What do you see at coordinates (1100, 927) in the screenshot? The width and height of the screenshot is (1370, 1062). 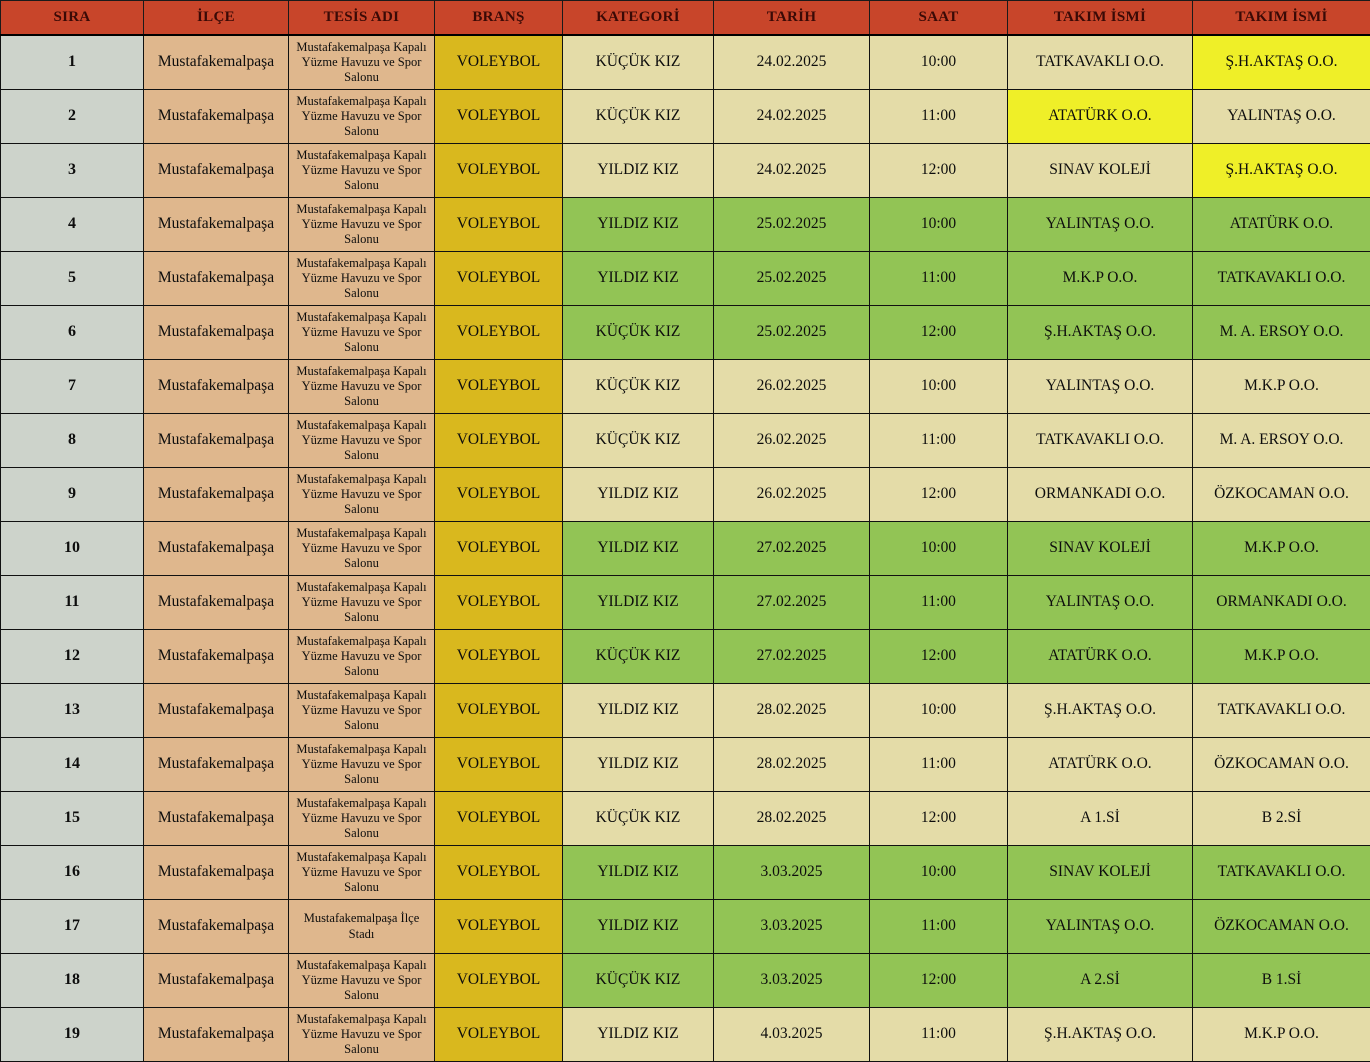 I see `cell-takim1: YALINTAŞ O.O.` at bounding box center [1100, 927].